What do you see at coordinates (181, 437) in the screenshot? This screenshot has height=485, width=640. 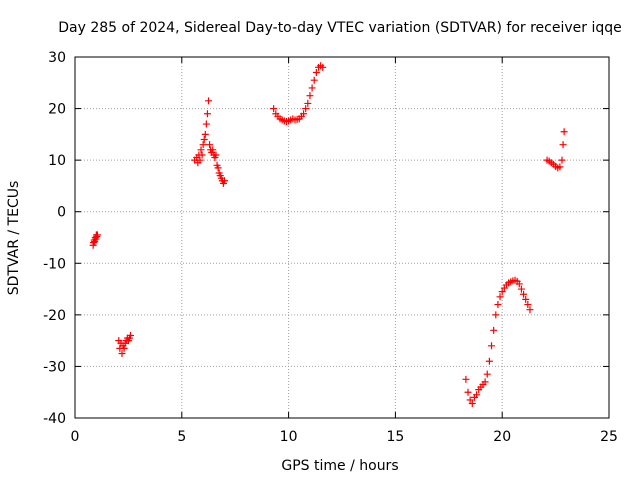 I see `x-tick-label: 5` at bounding box center [181, 437].